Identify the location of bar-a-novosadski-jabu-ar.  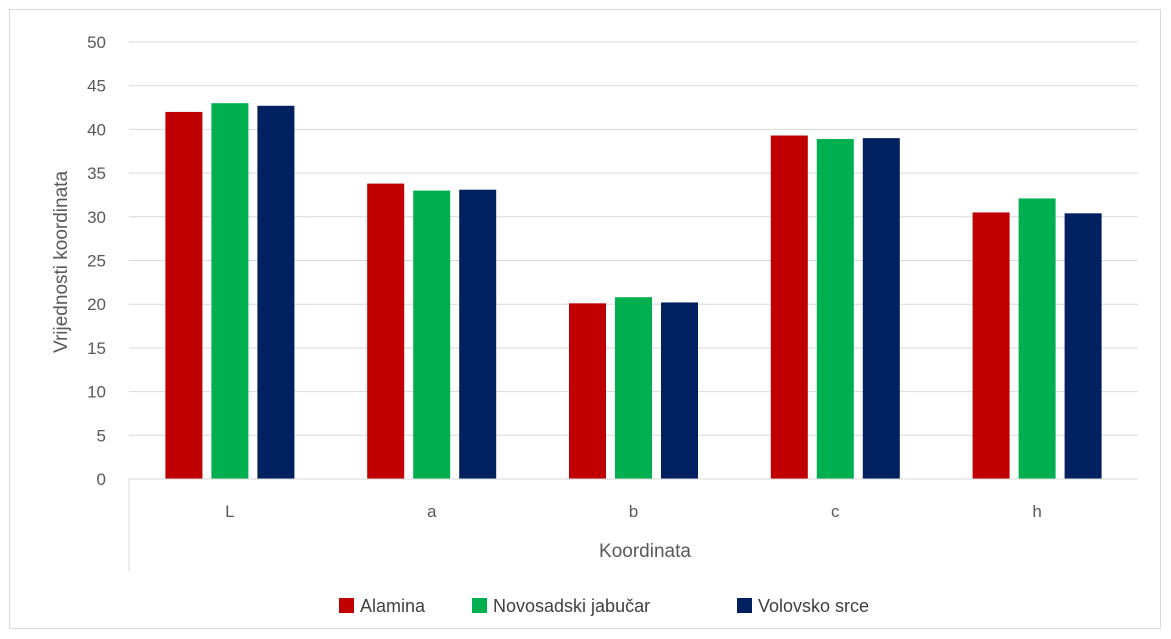
(432, 334).